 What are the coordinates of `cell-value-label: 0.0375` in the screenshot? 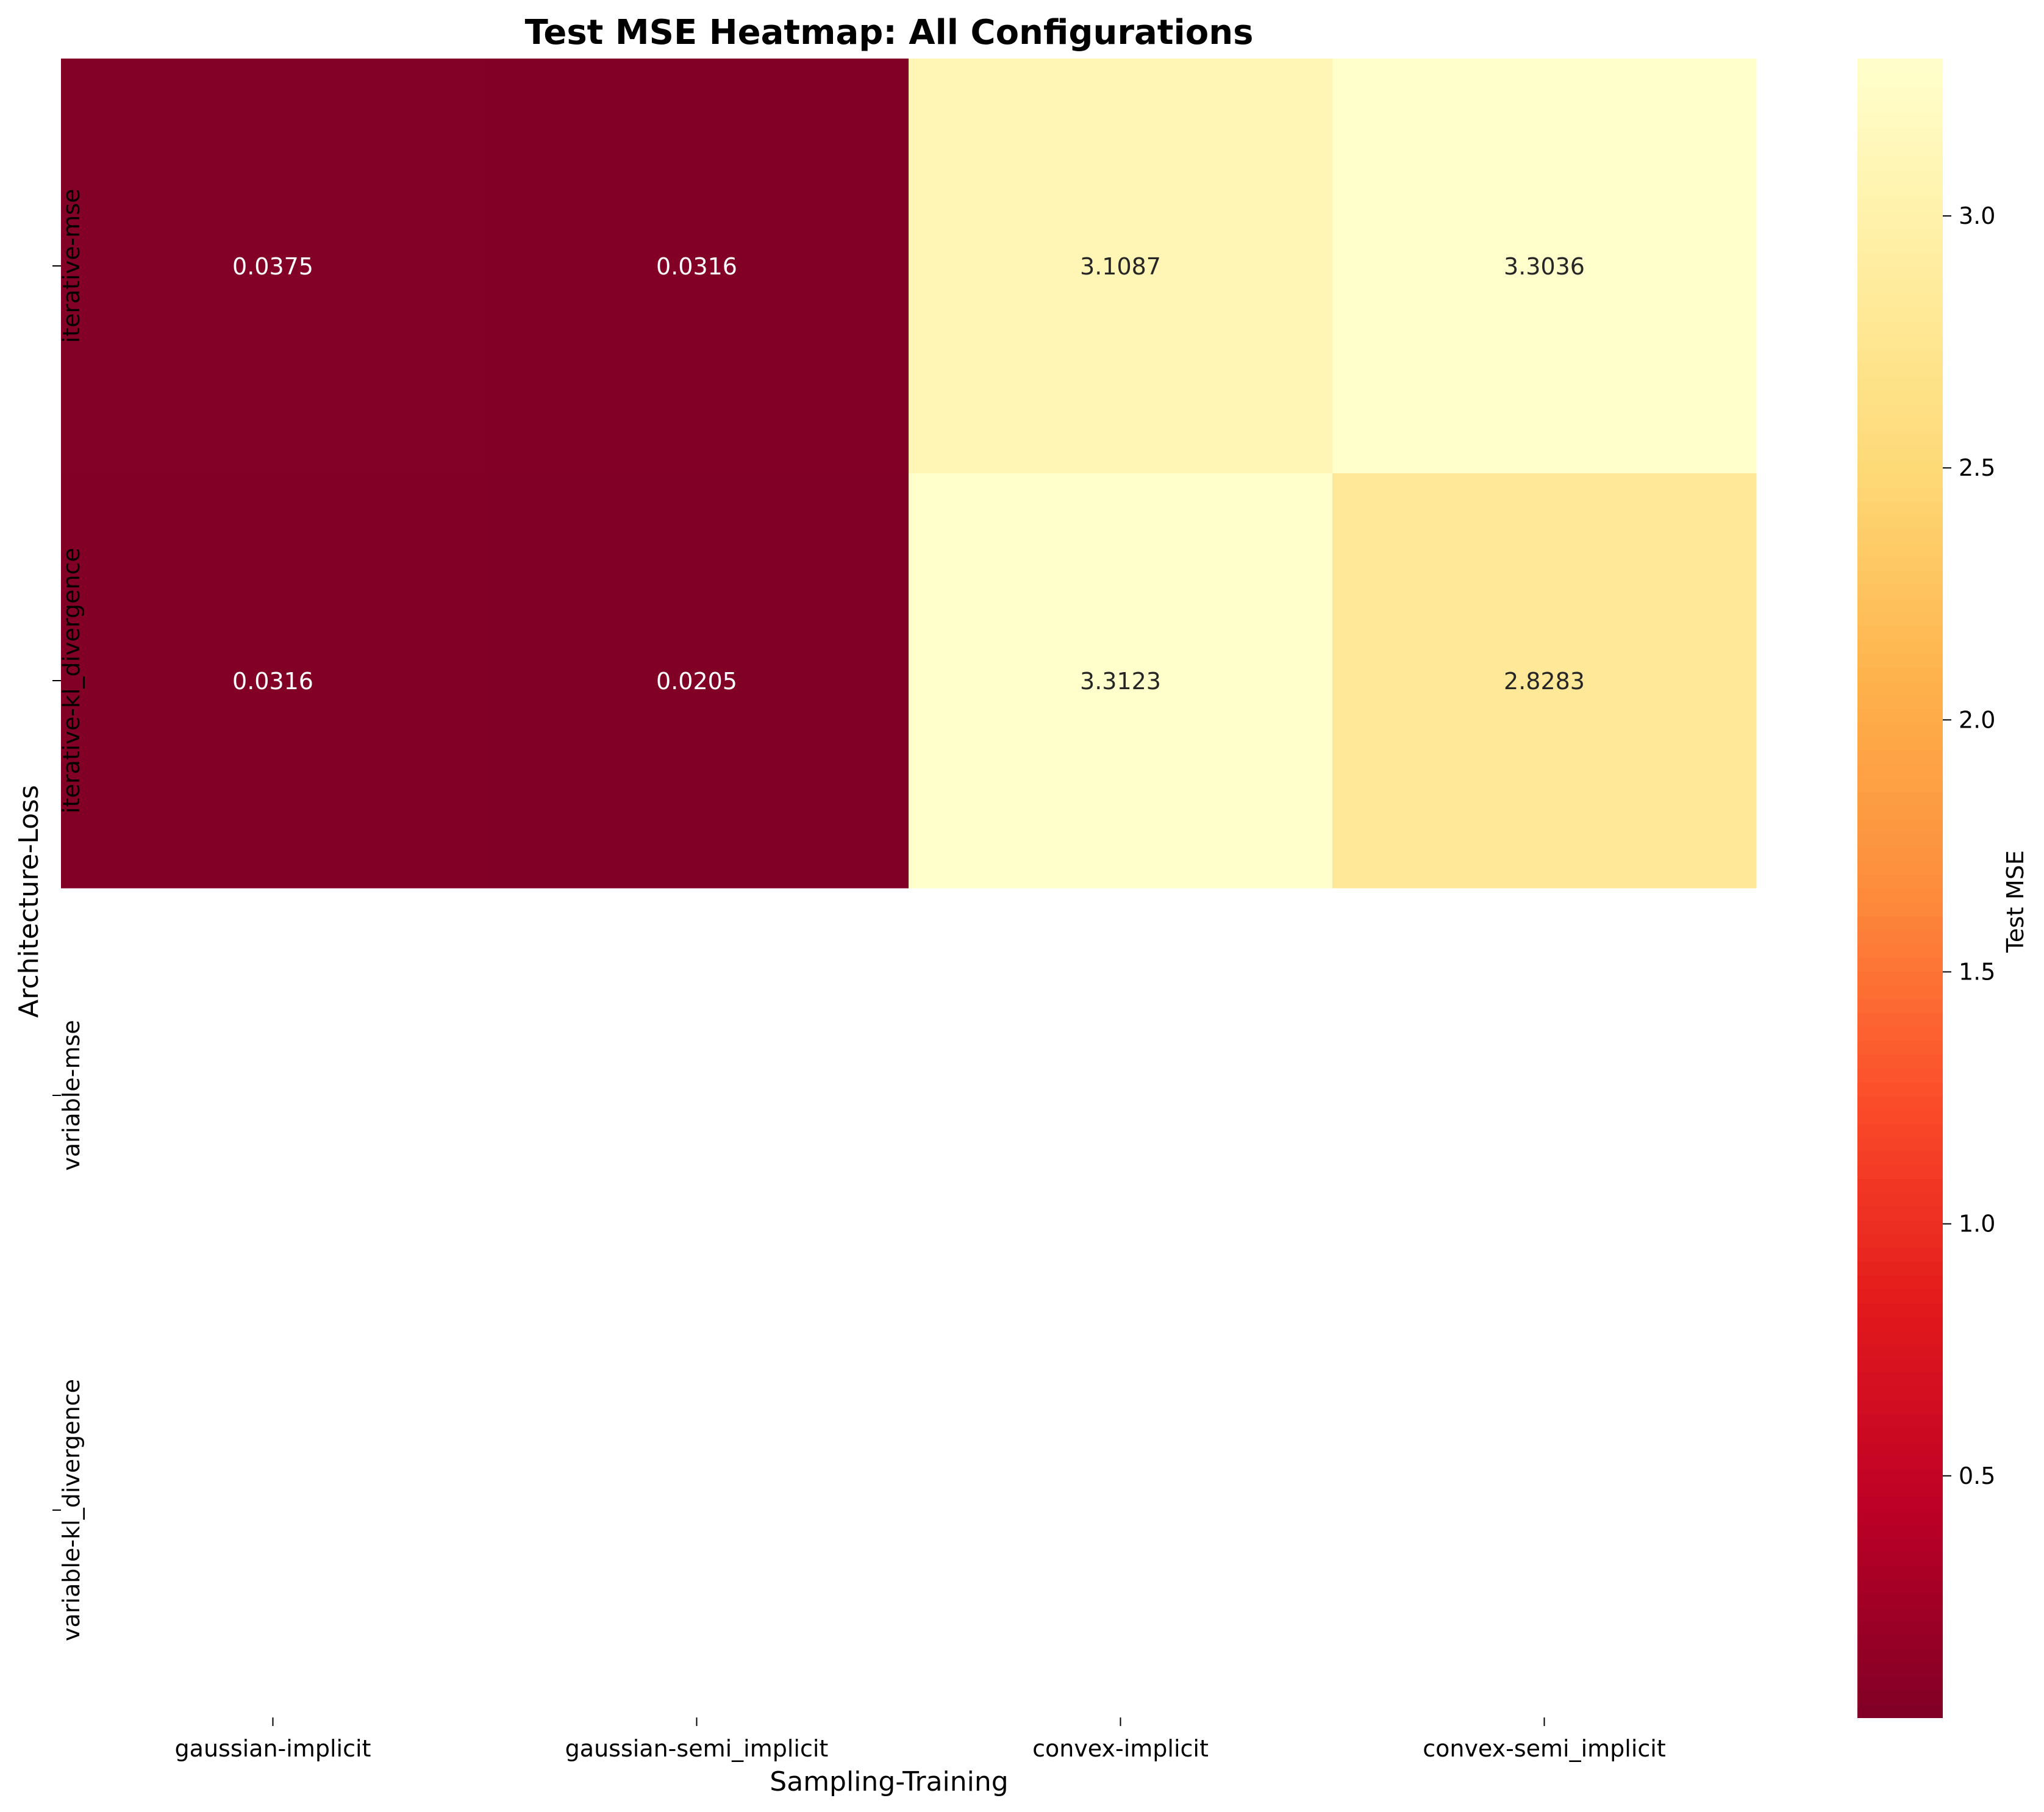 It's located at (272, 266).